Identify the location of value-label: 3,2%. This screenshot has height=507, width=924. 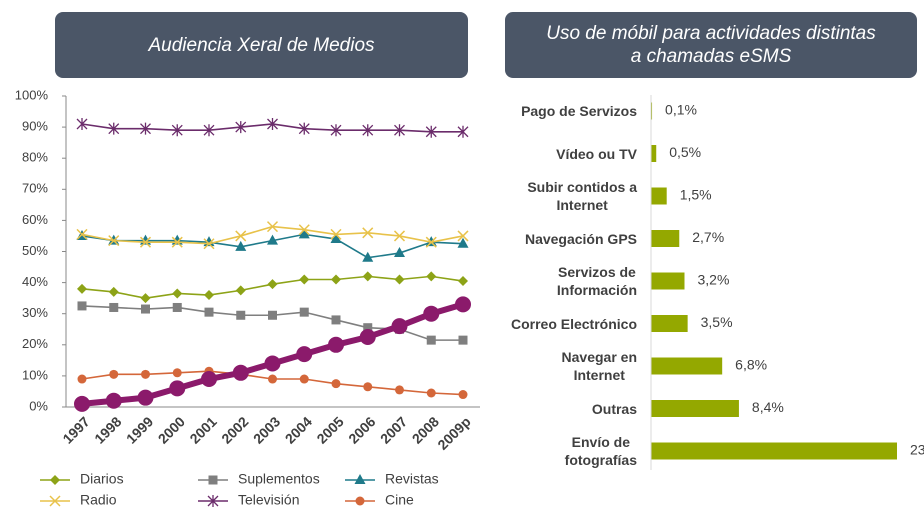
(713, 280).